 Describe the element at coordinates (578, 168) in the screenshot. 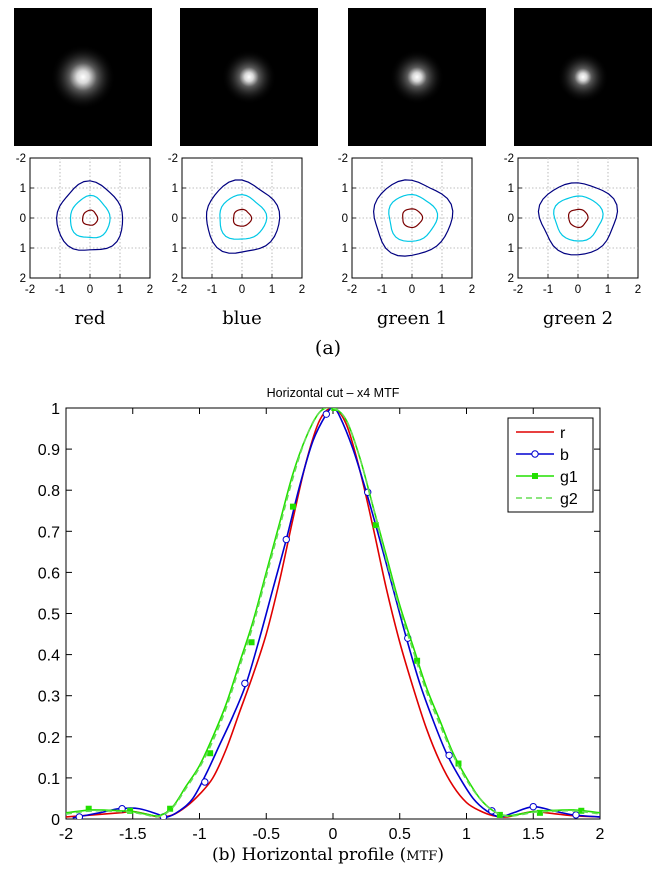

I see `psf-subplot-4: -2 -2 -1 1 0 0 1 1 2 2 green 2` at that location.